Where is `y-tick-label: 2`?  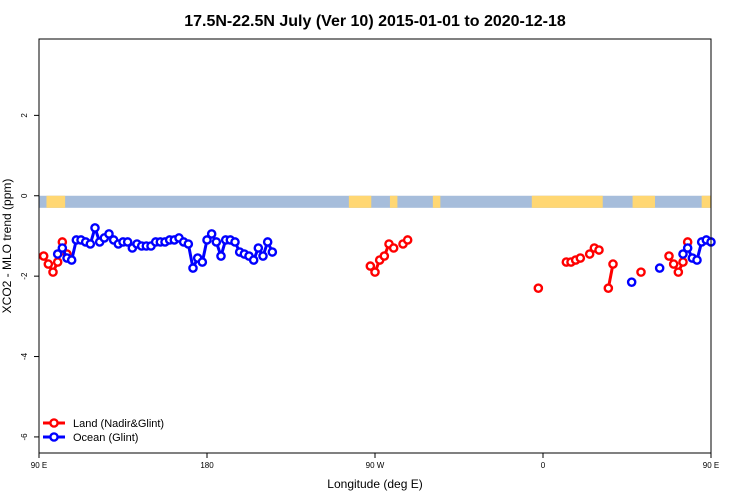
y-tick-label: 2 is located at coordinates (24, 115).